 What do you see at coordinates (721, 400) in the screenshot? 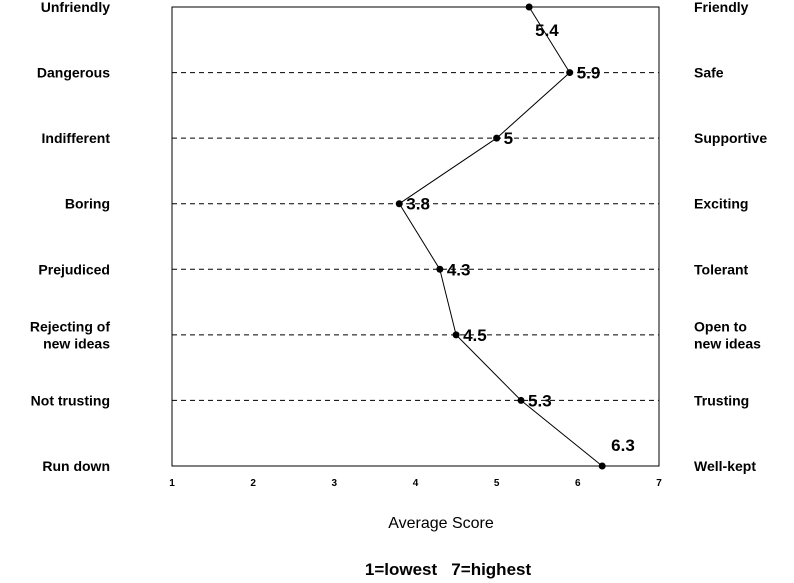
I see `right-anchor-label: Trusting` at bounding box center [721, 400].